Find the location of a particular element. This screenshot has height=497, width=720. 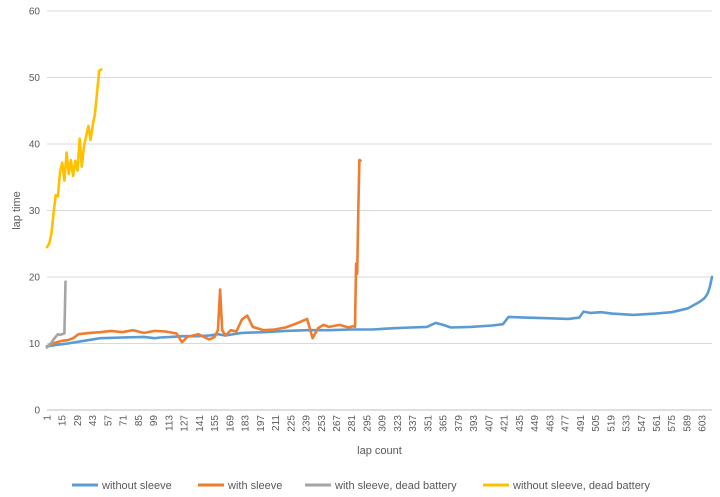

y-tick-label: 0 is located at coordinates (37, 411).